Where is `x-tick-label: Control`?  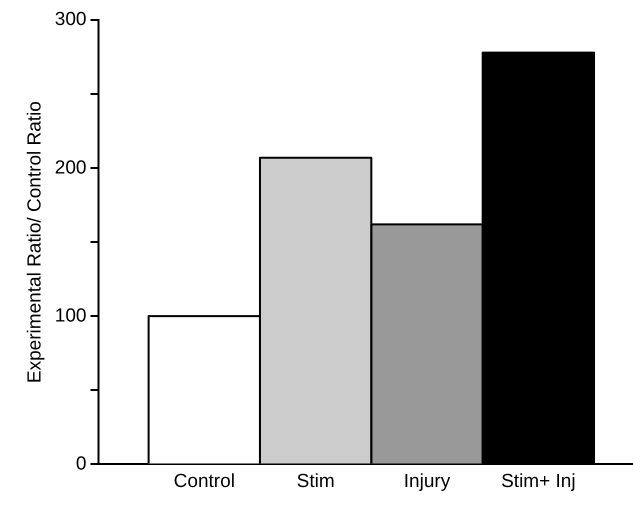
x-tick-label: Control is located at coordinates (204, 481).